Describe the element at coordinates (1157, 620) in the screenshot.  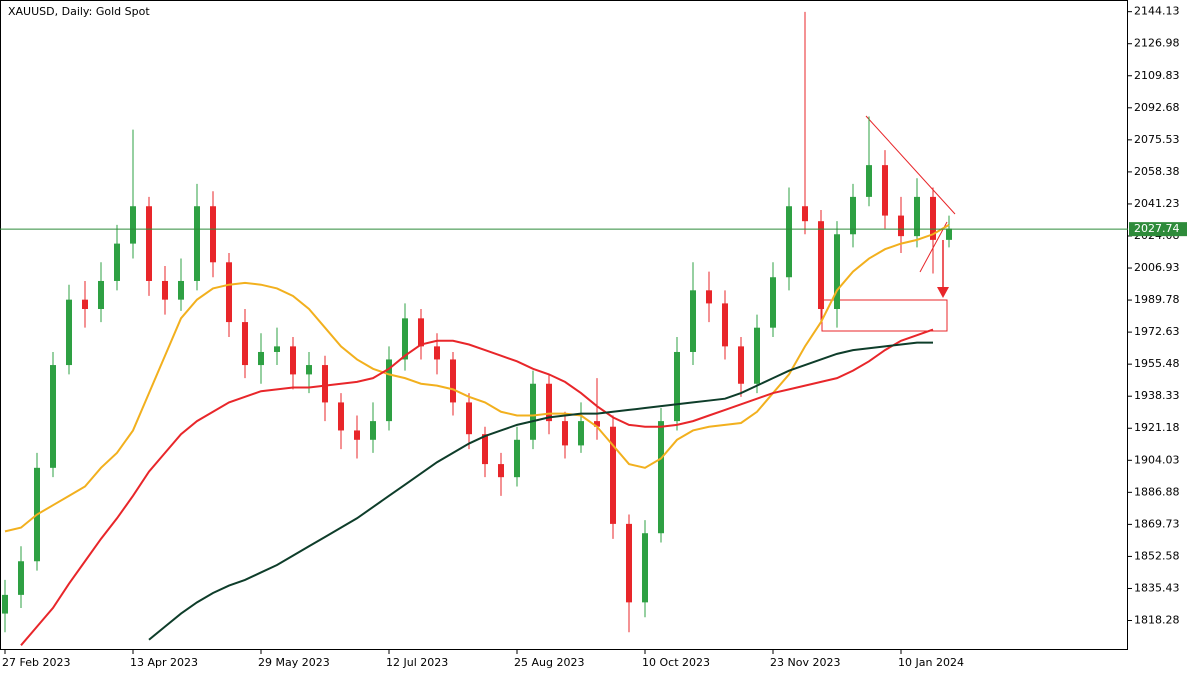
I see `y-tick-label: 1818.28` at that location.